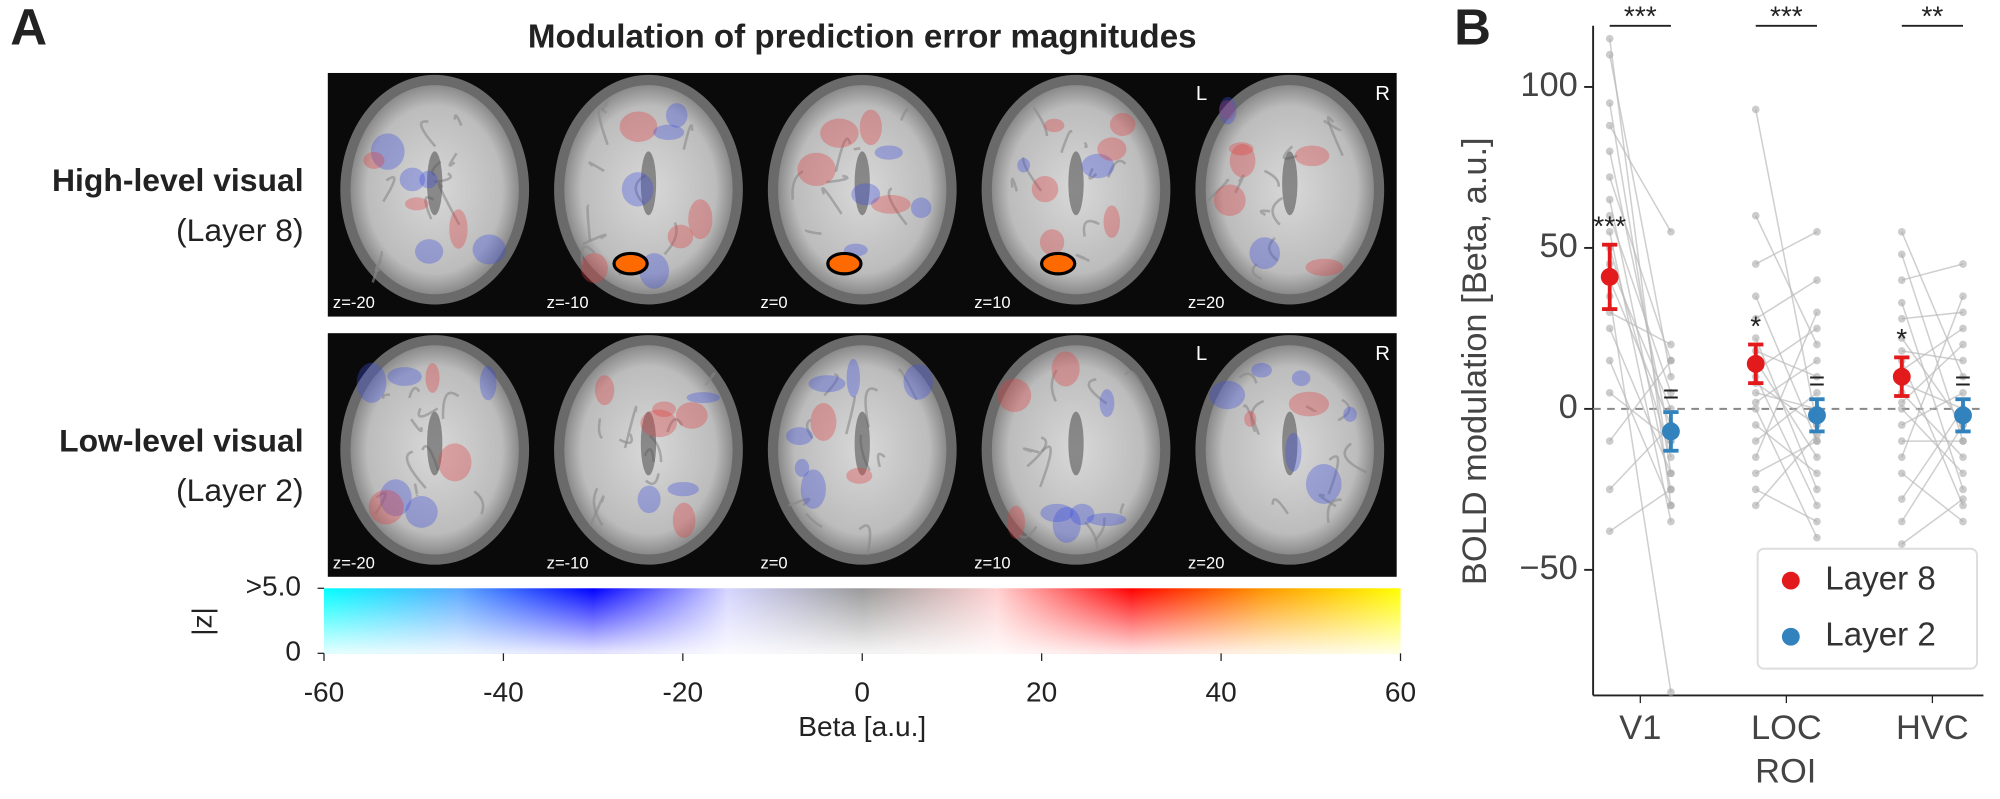 The image size is (2000, 799). Describe the element at coordinates (1559, 246) in the screenshot. I see `y-tick-label: 50` at that location.